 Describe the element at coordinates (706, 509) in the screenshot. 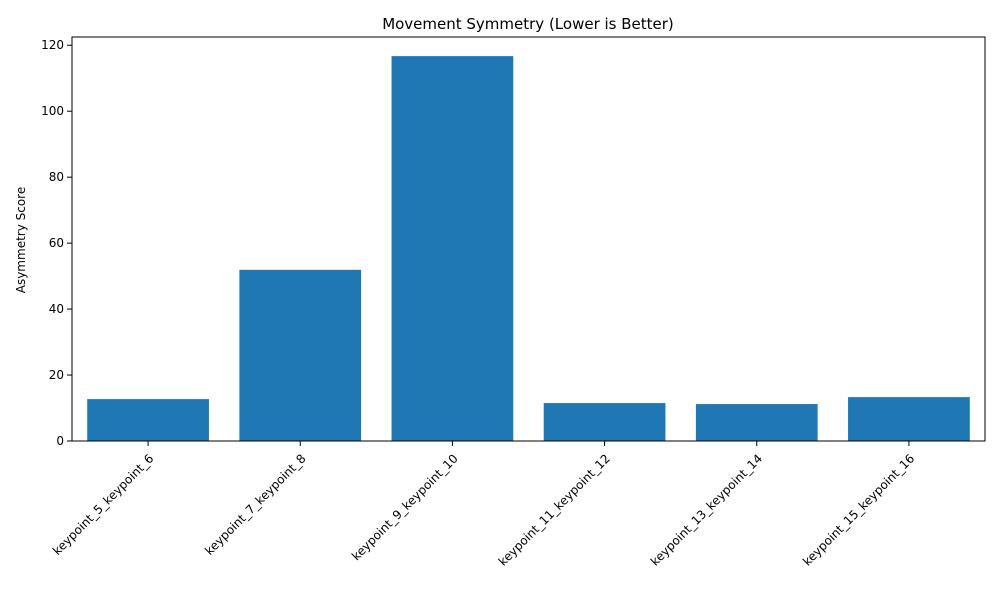

I see `x-tick-label: keypoint_13_keypoint_14` at that location.